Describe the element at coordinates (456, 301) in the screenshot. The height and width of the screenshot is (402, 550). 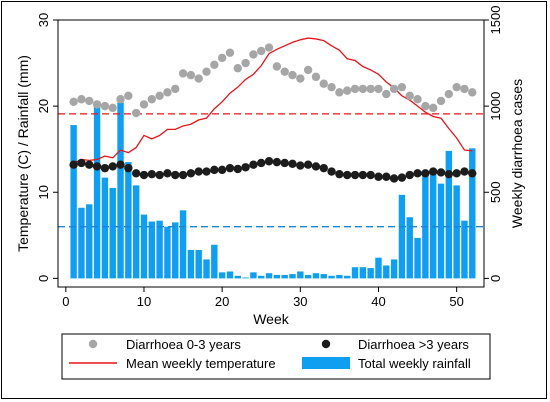
I see `x-tick-label: 50` at that location.